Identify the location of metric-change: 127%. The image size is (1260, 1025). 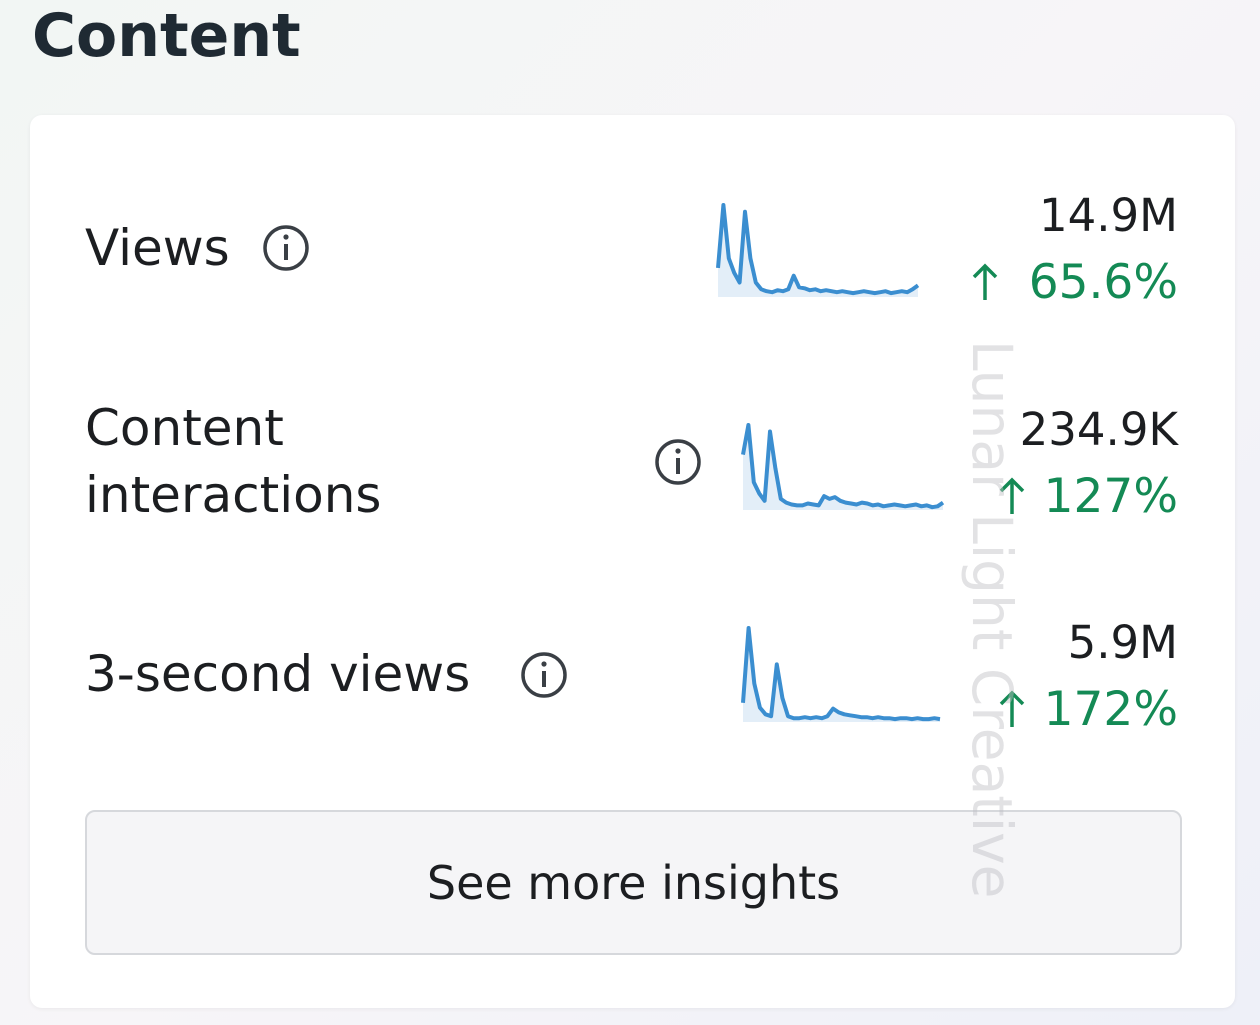
(1110, 496).